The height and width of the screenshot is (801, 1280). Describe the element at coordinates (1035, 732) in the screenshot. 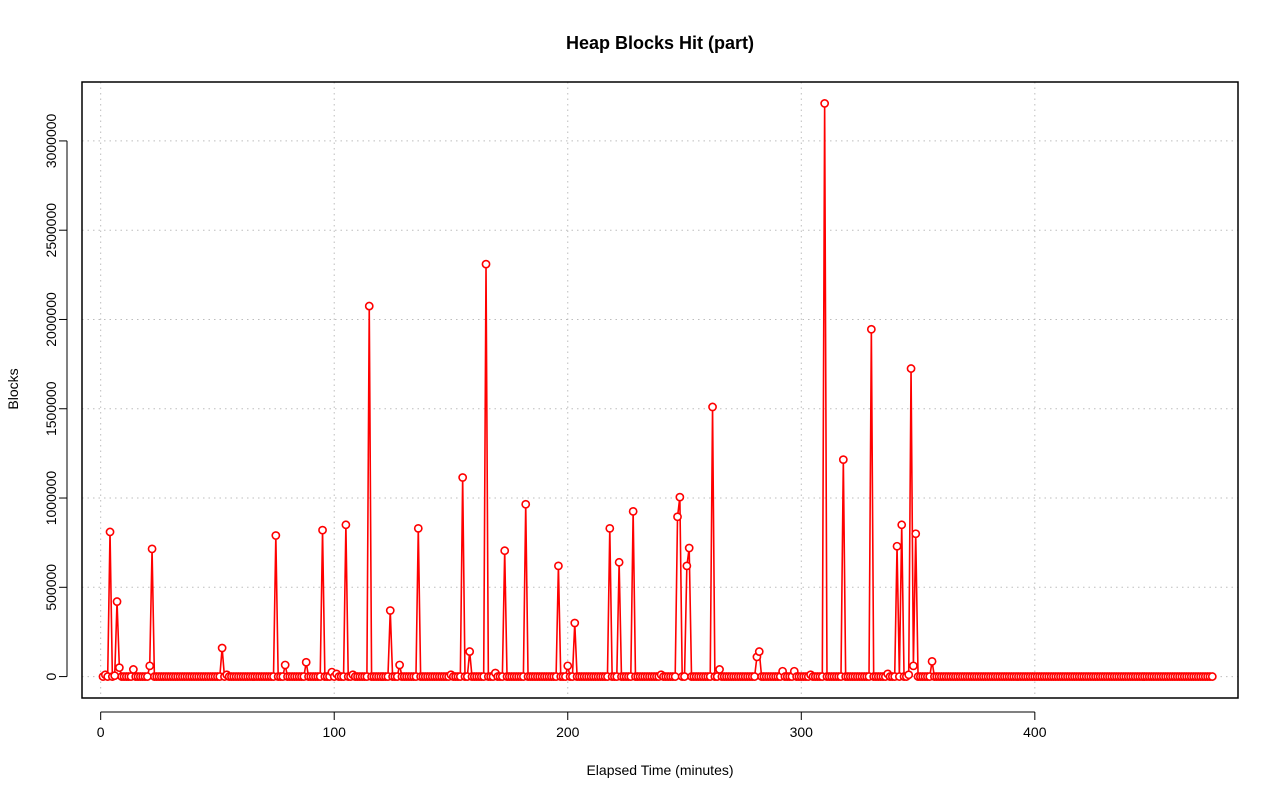

I see `x-tick-label: 400` at that location.